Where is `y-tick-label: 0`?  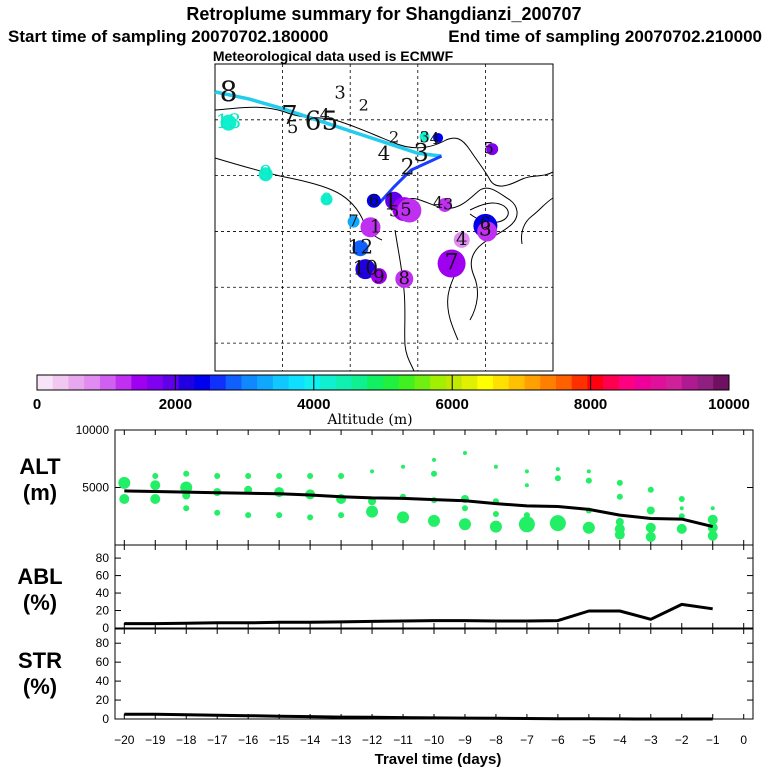 y-tick-label: 0 is located at coordinates (105, 719).